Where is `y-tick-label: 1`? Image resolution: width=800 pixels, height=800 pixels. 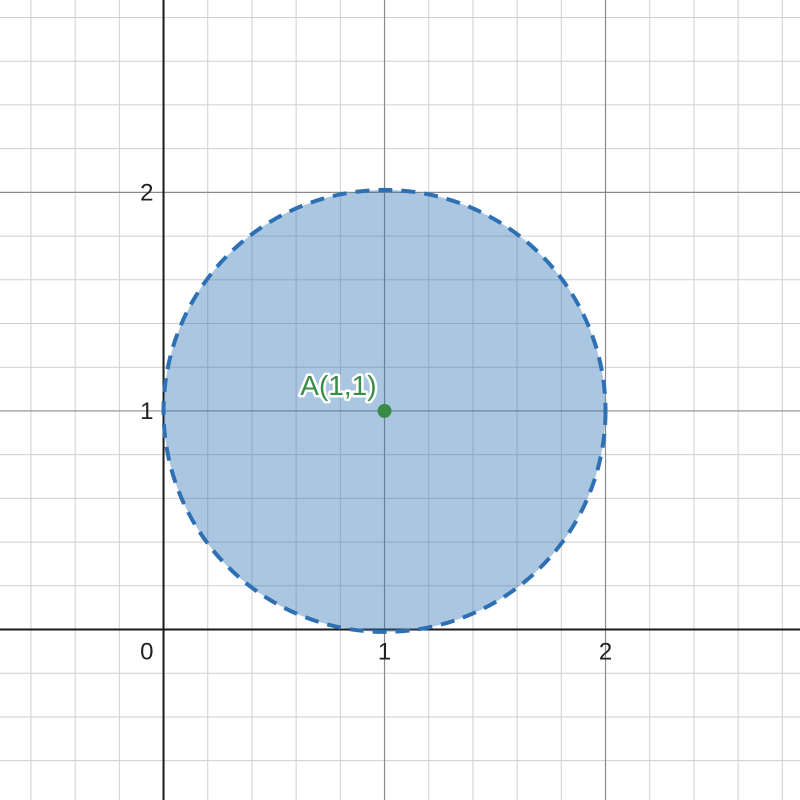 y-tick-label: 1 is located at coordinates (146, 411).